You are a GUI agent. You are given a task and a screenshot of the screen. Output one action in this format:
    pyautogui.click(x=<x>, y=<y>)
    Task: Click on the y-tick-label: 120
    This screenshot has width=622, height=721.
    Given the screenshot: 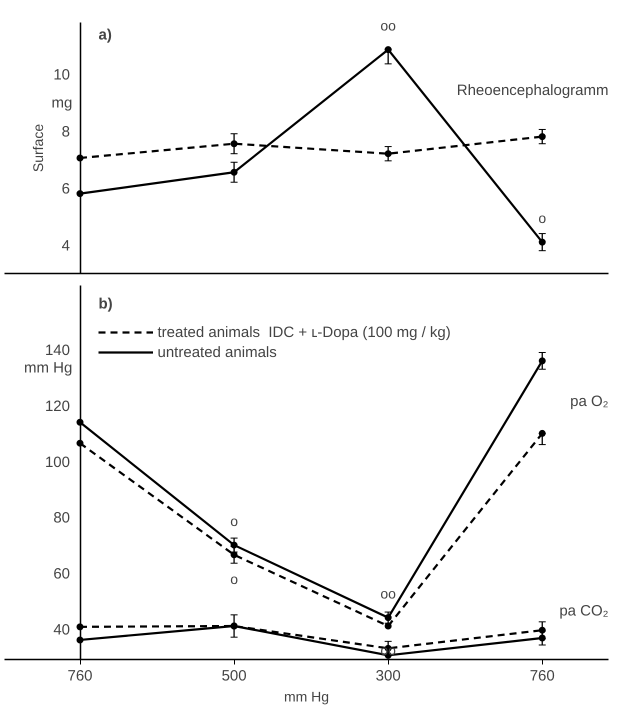 What is the action you would take?
    pyautogui.click(x=57, y=407)
    